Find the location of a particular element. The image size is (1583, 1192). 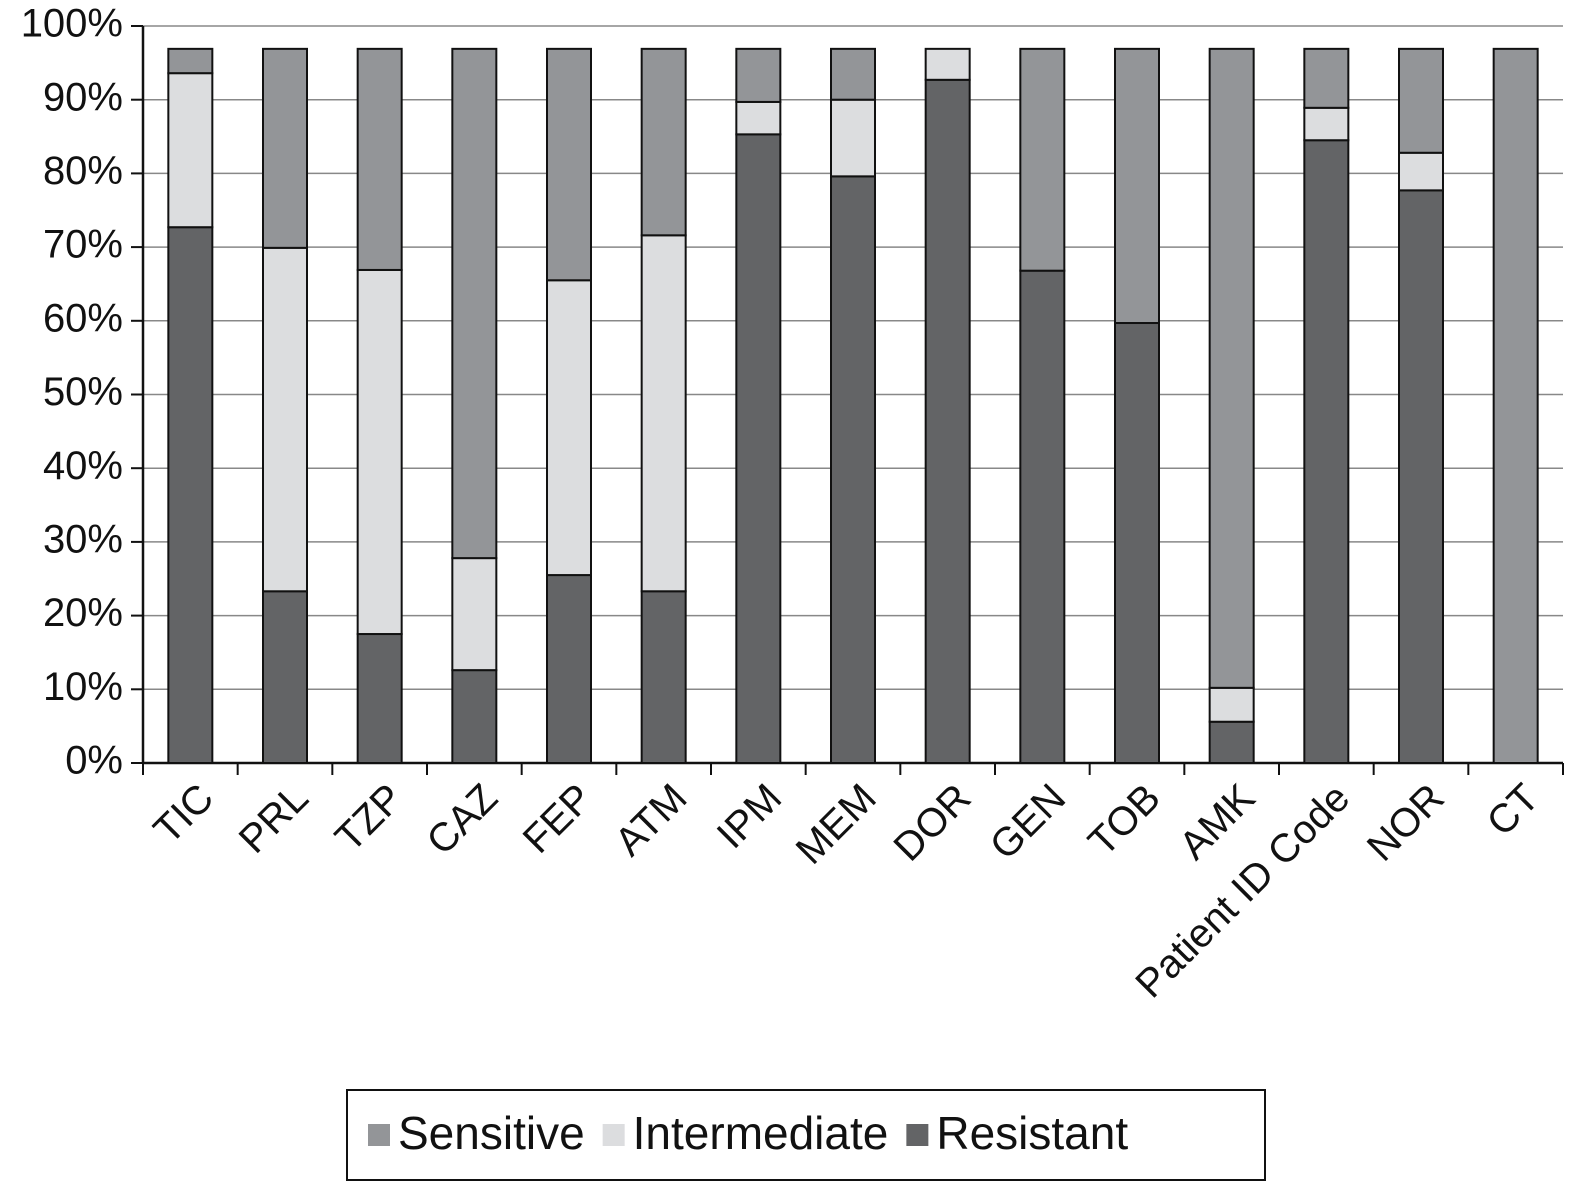

x-tick-label: TIC is located at coordinates (183, 814).